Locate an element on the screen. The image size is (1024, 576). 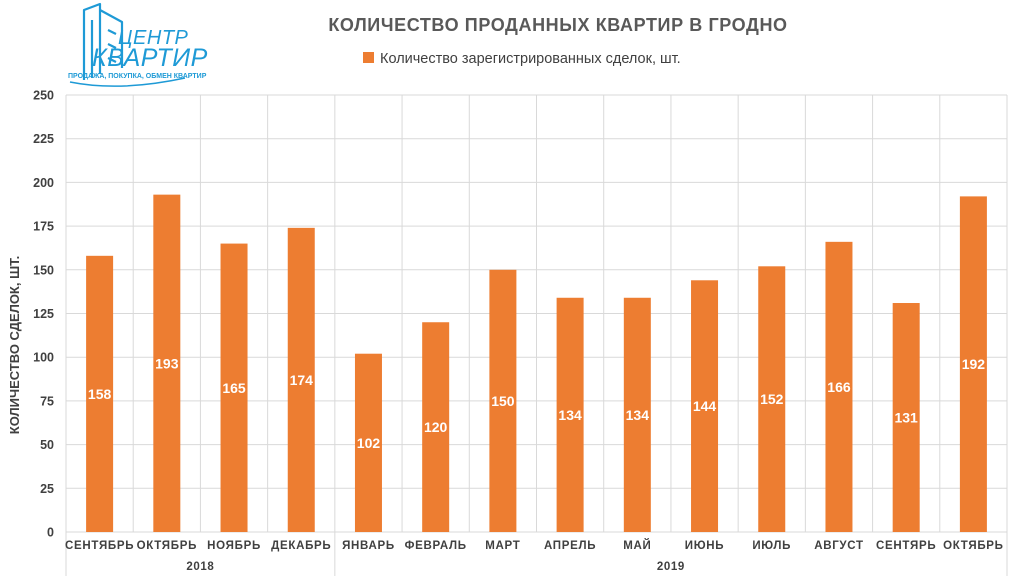
data-label: 174 is located at coordinates (302, 380).